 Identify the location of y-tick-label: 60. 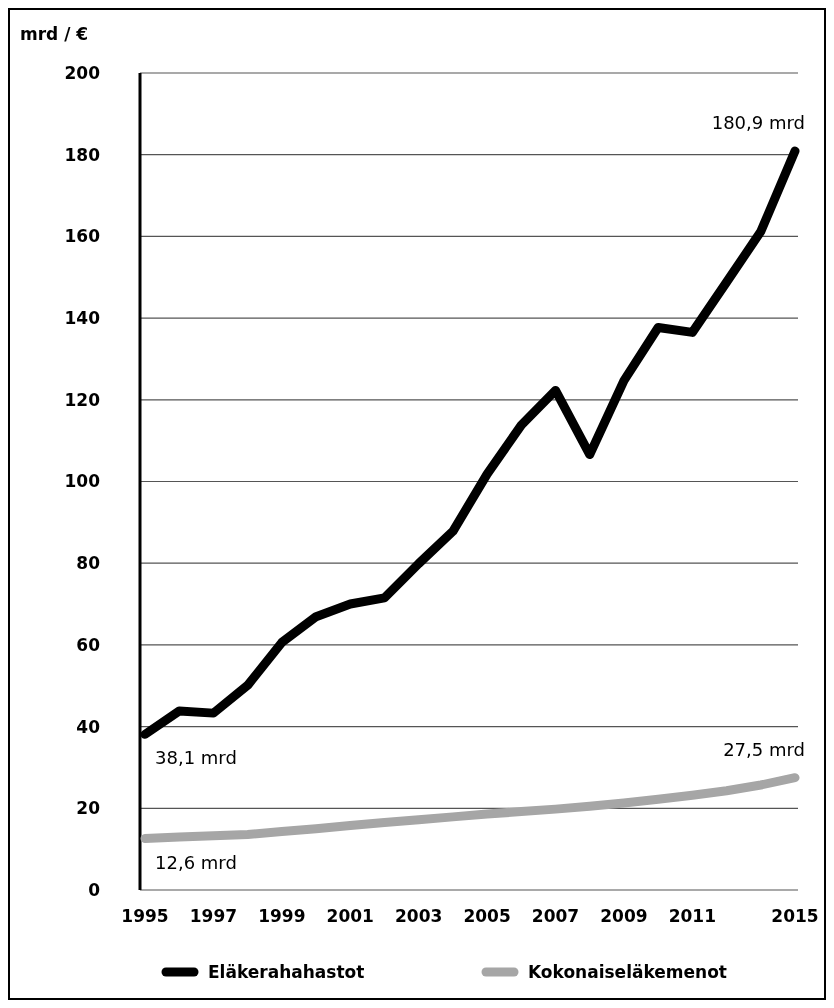
(88, 644).